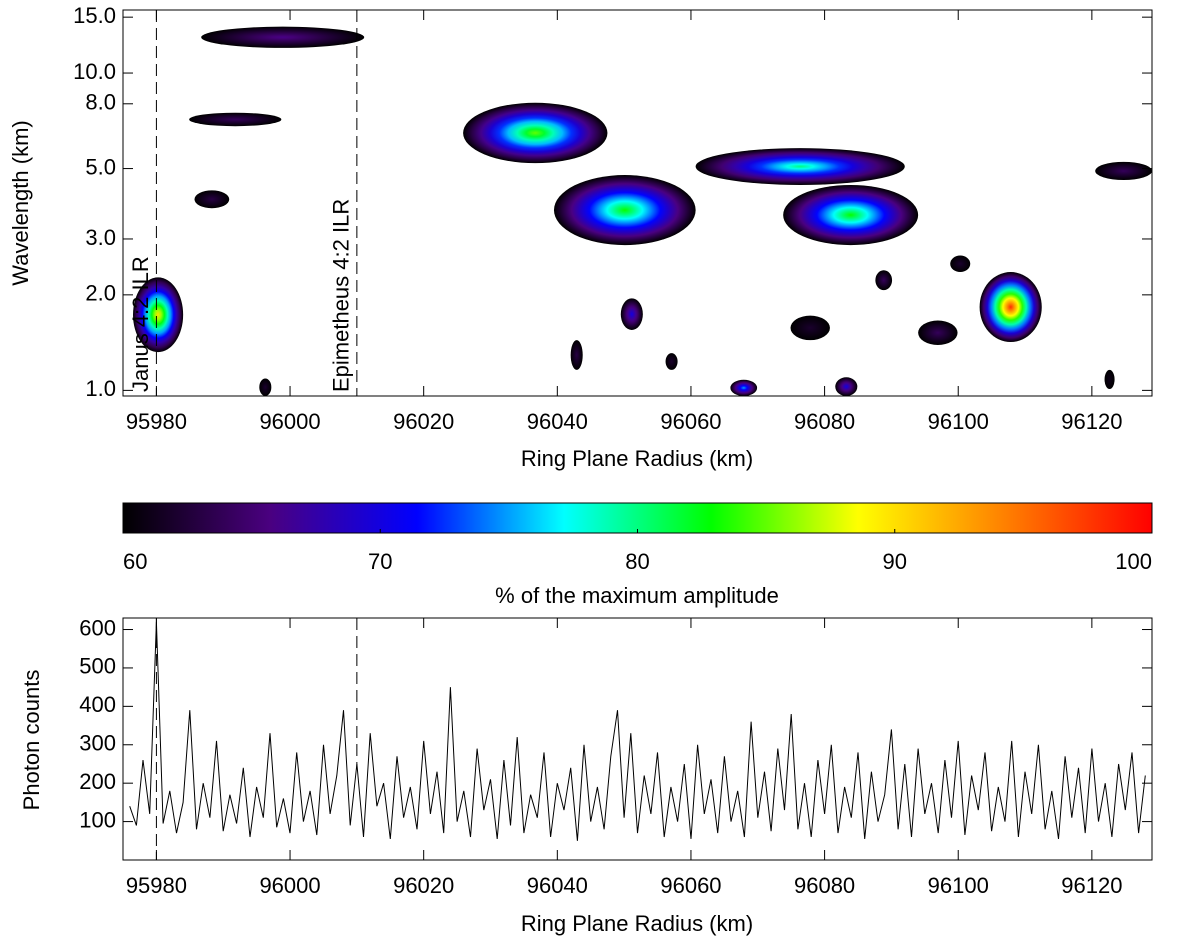  I want to click on y-tick-label: 3.0, so click(100, 237).